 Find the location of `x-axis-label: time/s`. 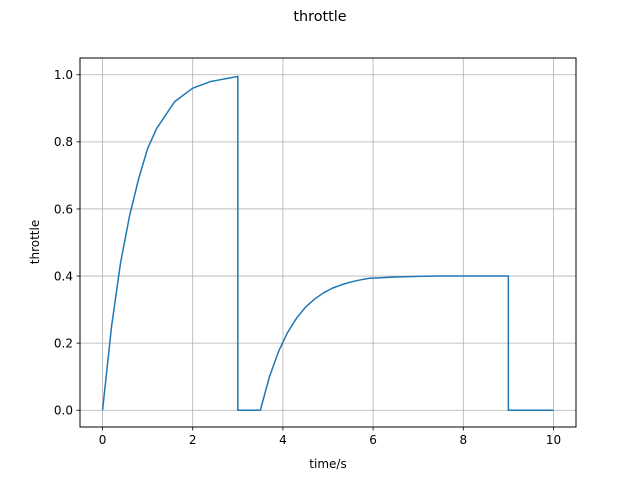

x-axis-label: time/s is located at coordinates (327, 464).